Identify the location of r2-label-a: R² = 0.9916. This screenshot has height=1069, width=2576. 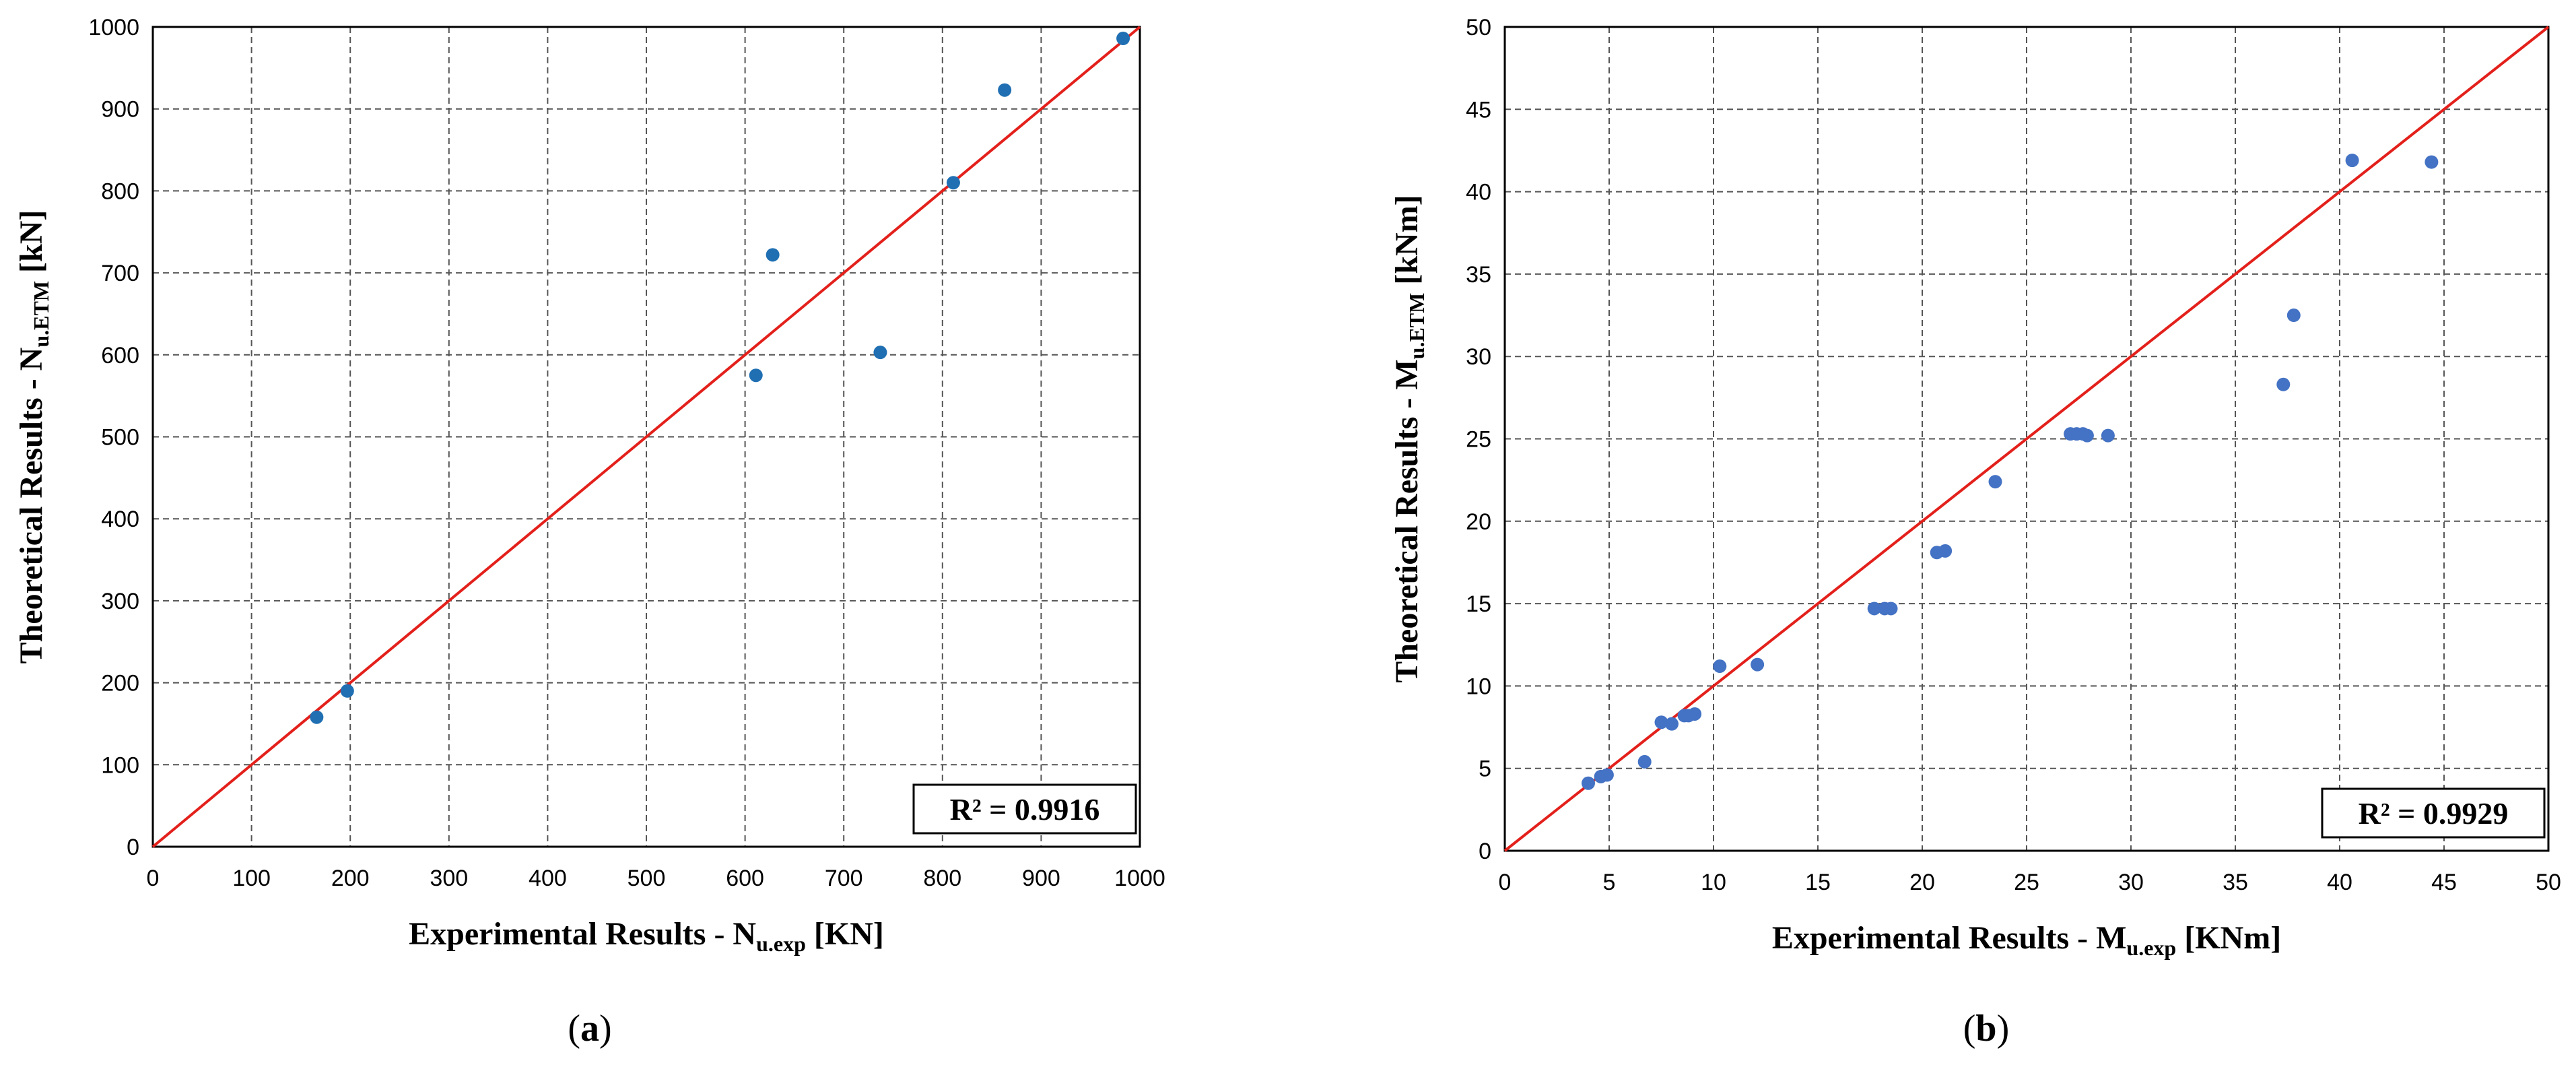
(1025, 809).